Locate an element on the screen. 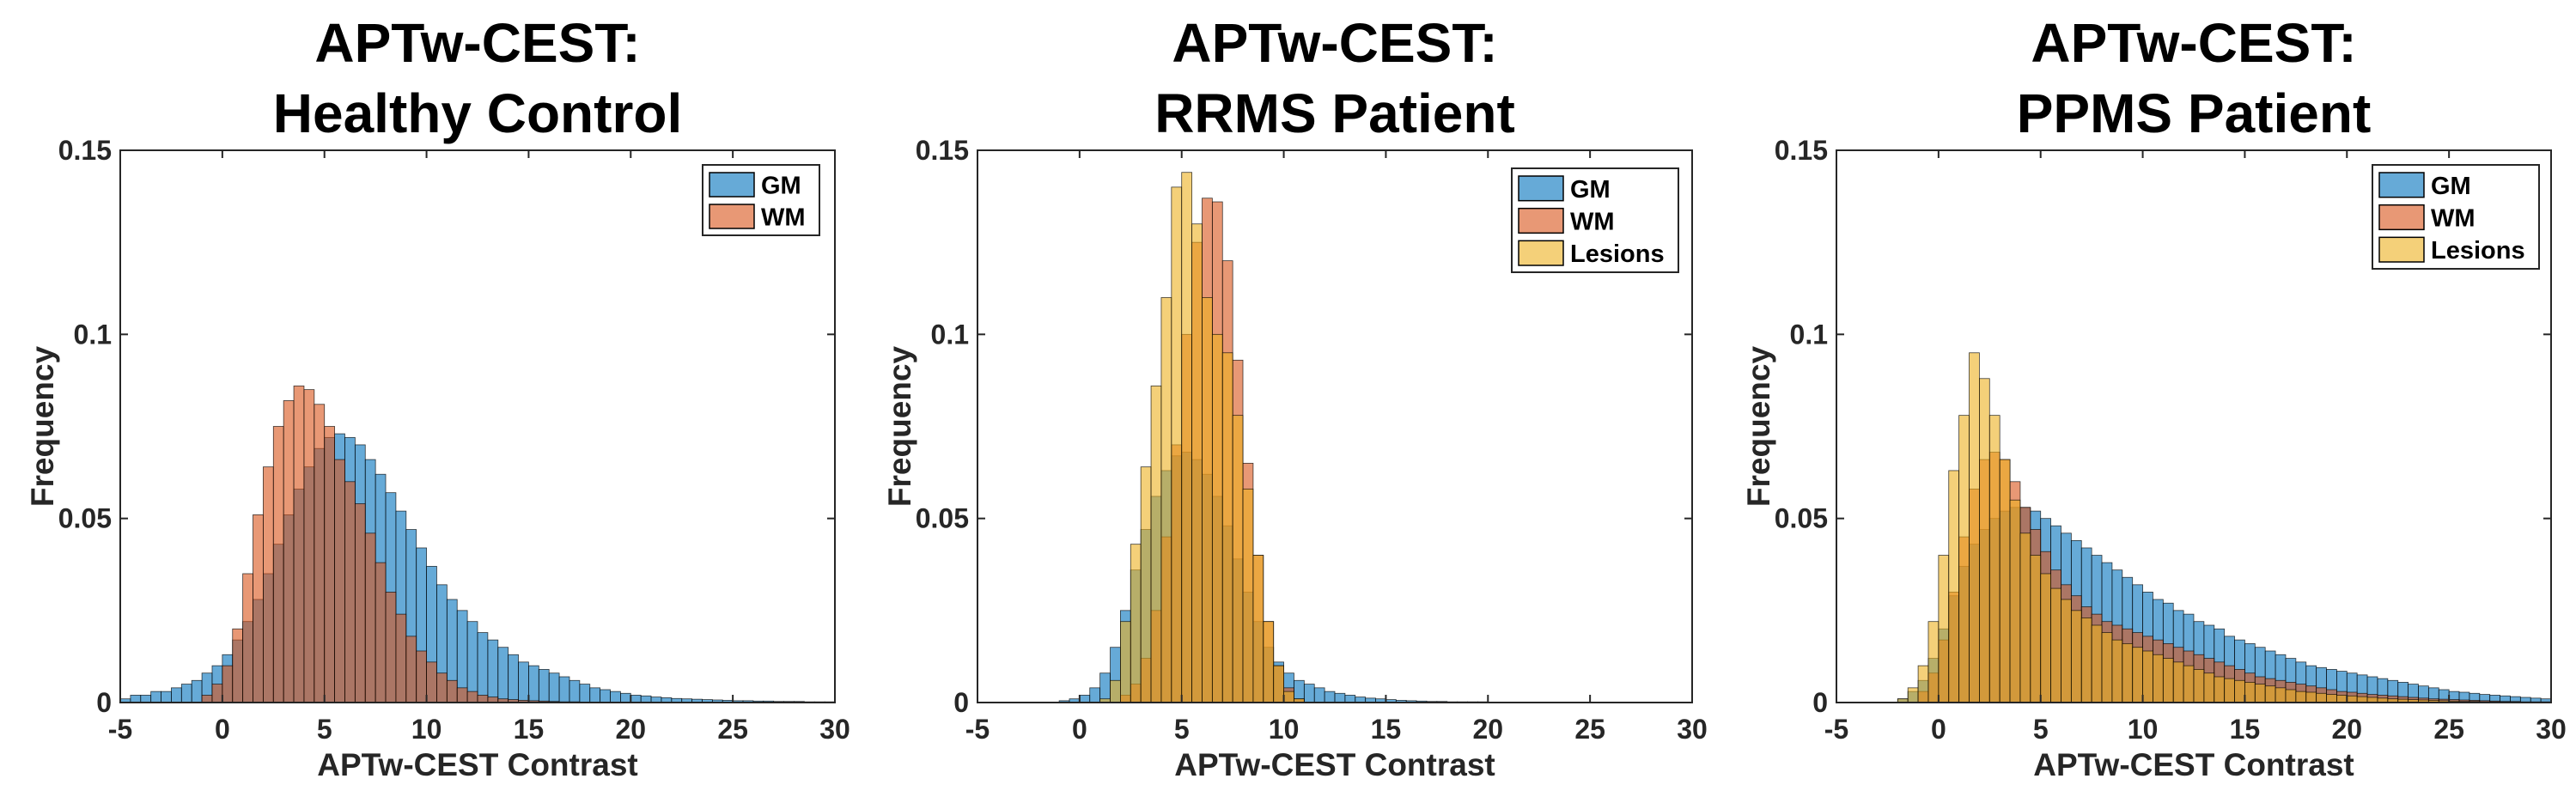  x-tick-label: 15 is located at coordinates (2245, 729).